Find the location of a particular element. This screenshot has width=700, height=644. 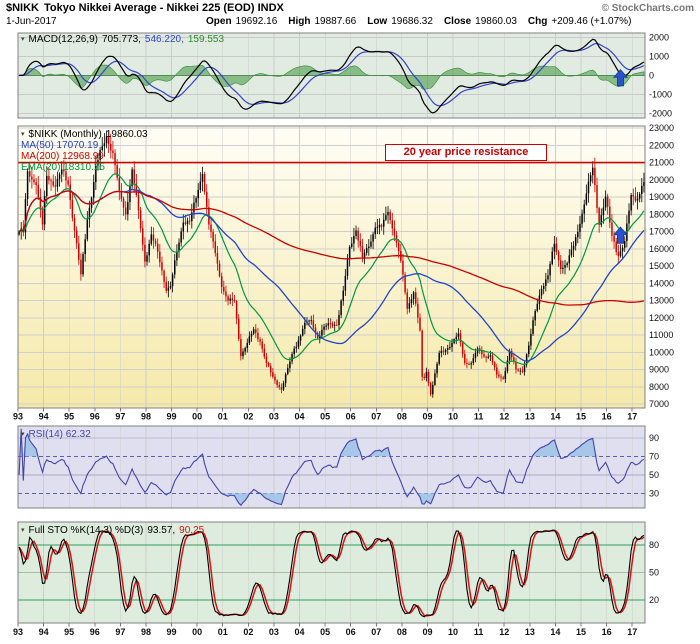

svg-text: 8000 is located at coordinates (659, 387).